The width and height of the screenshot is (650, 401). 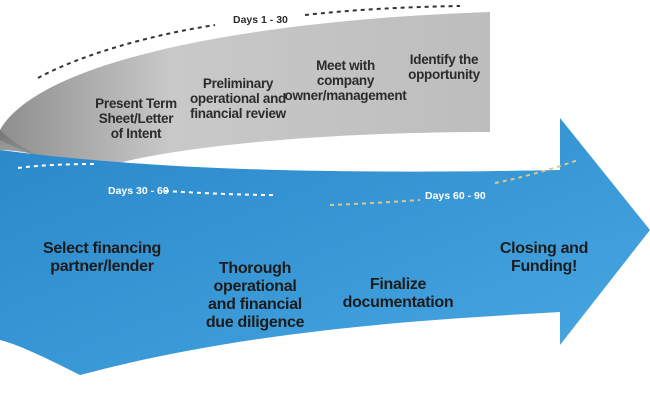 What do you see at coordinates (102, 257) in the screenshot?
I see `step-select-financing: Select financing partner/lender` at bounding box center [102, 257].